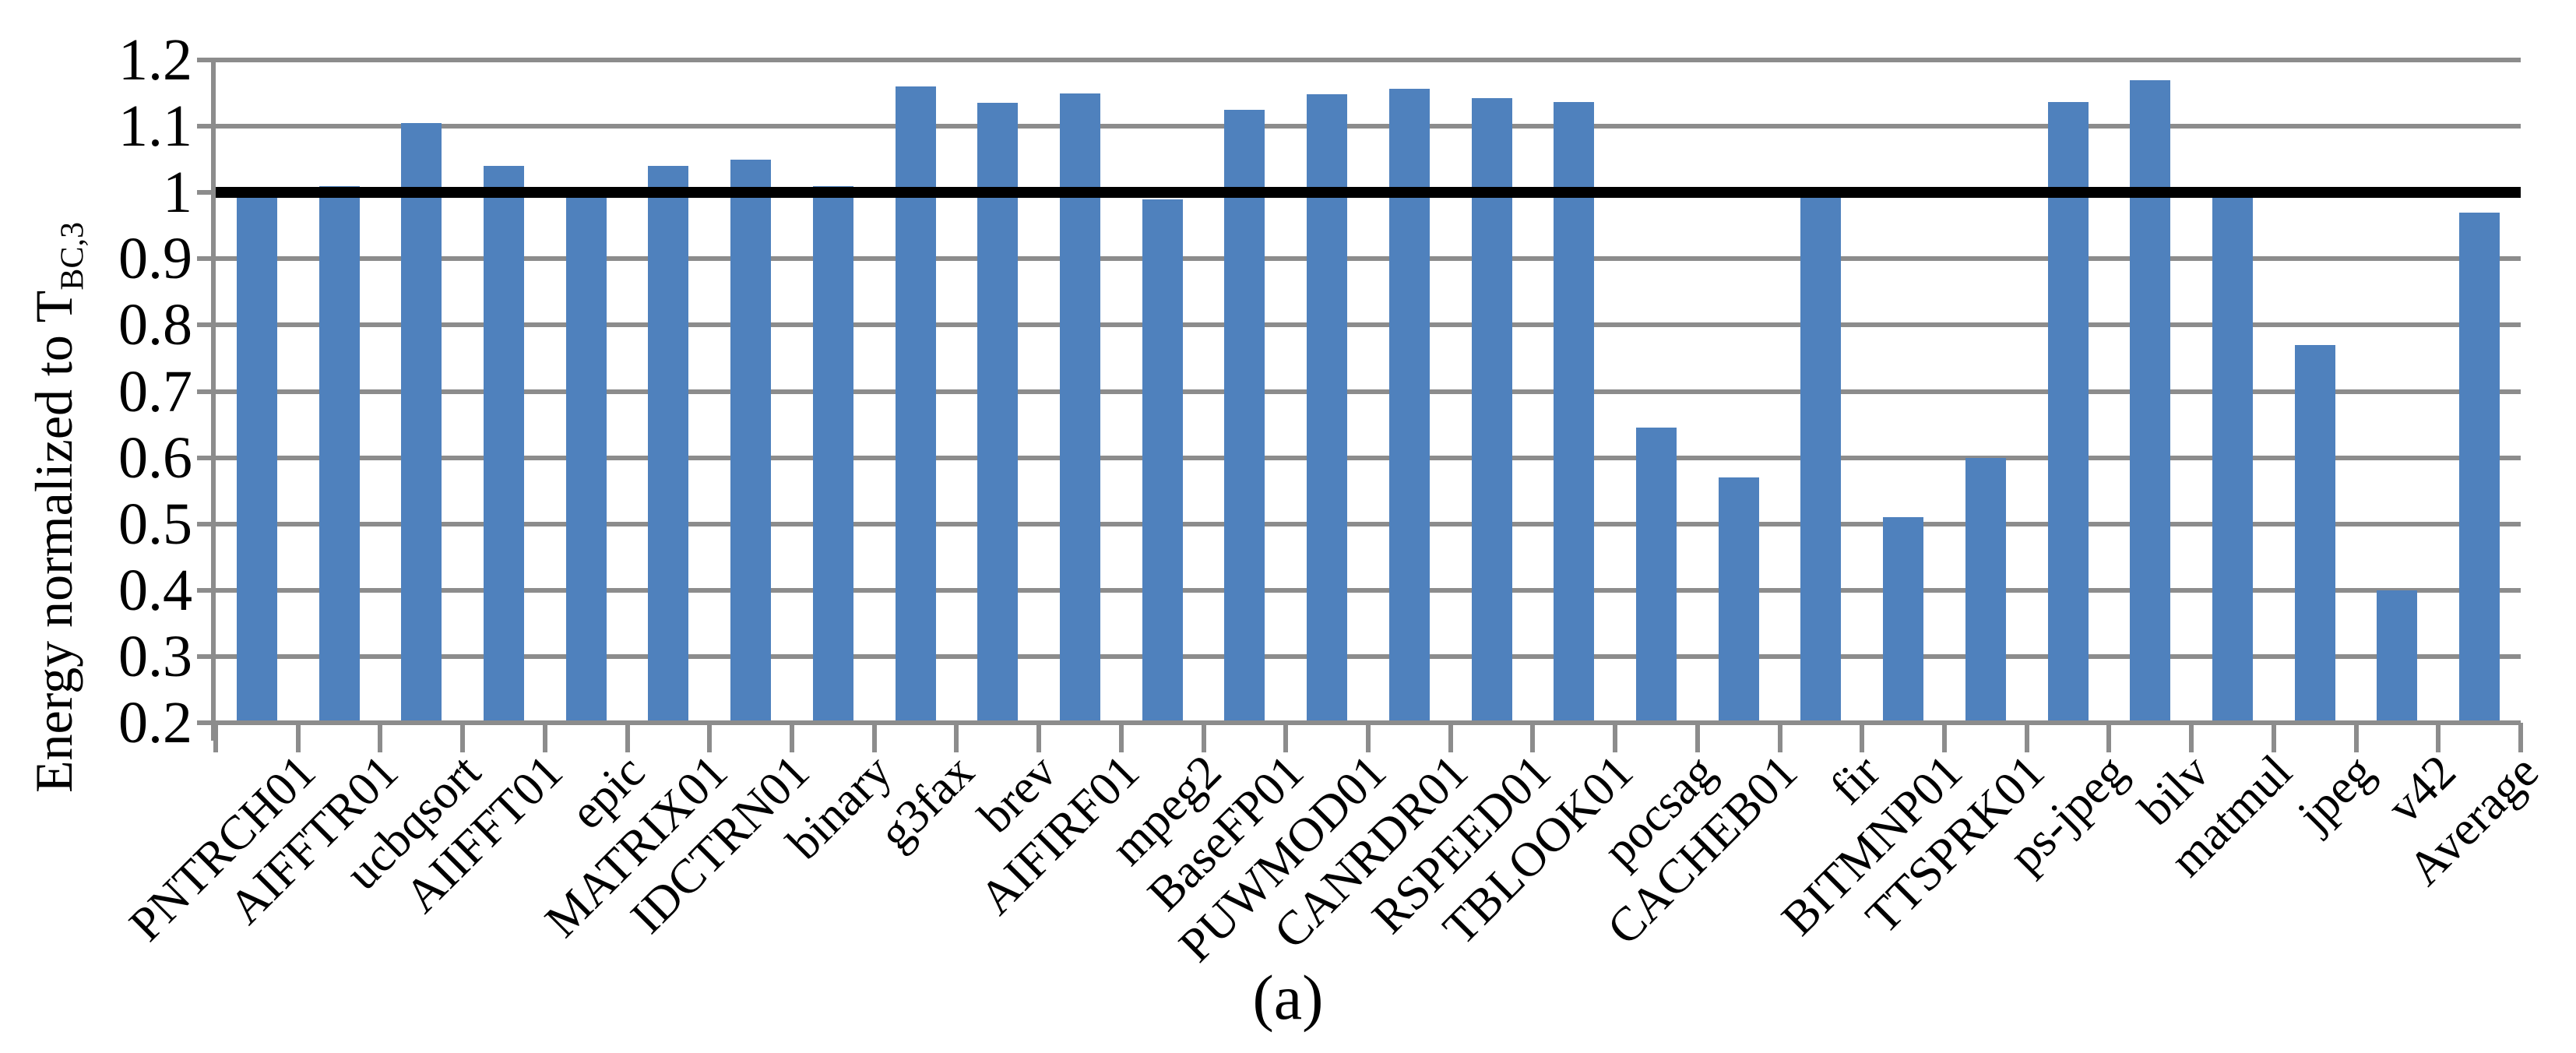  Describe the element at coordinates (155, 126) in the screenshot. I see `y-tick-label: 1.1` at that location.